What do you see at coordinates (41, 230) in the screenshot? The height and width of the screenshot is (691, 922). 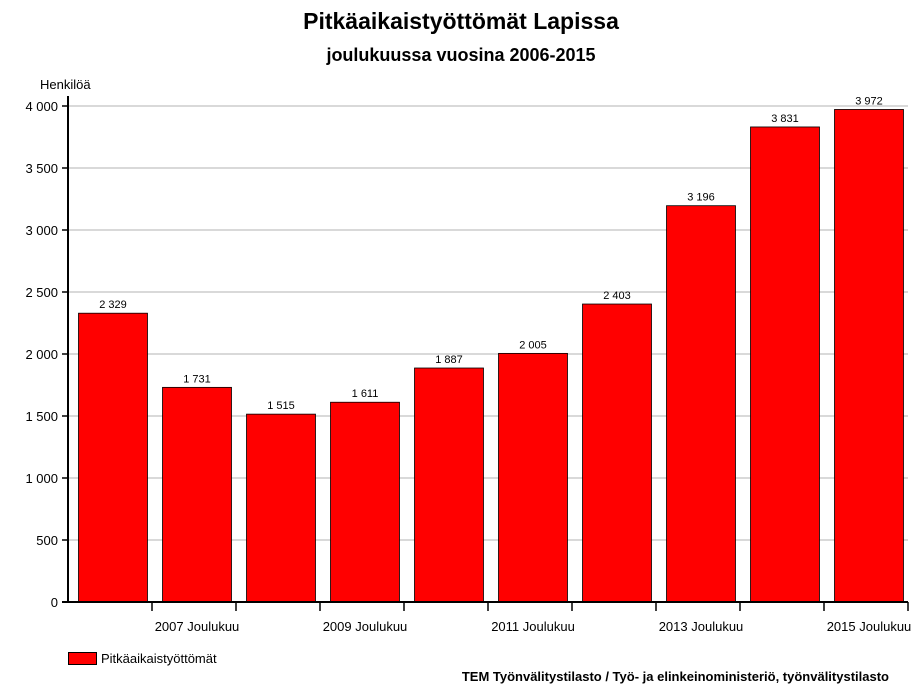 I see `y-tick-label: 3 000` at bounding box center [41, 230].